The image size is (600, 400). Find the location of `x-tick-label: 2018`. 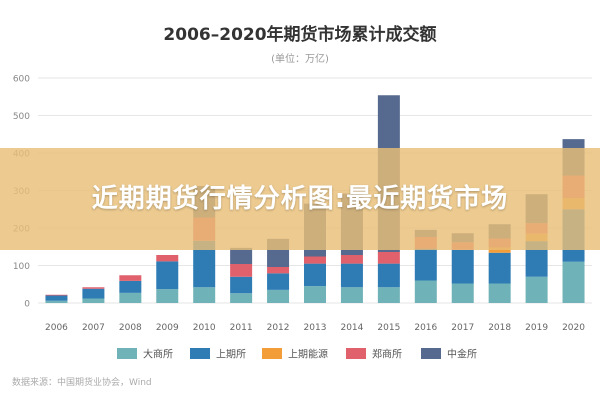

x-tick-label: 2018 is located at coordinates (499, 328).